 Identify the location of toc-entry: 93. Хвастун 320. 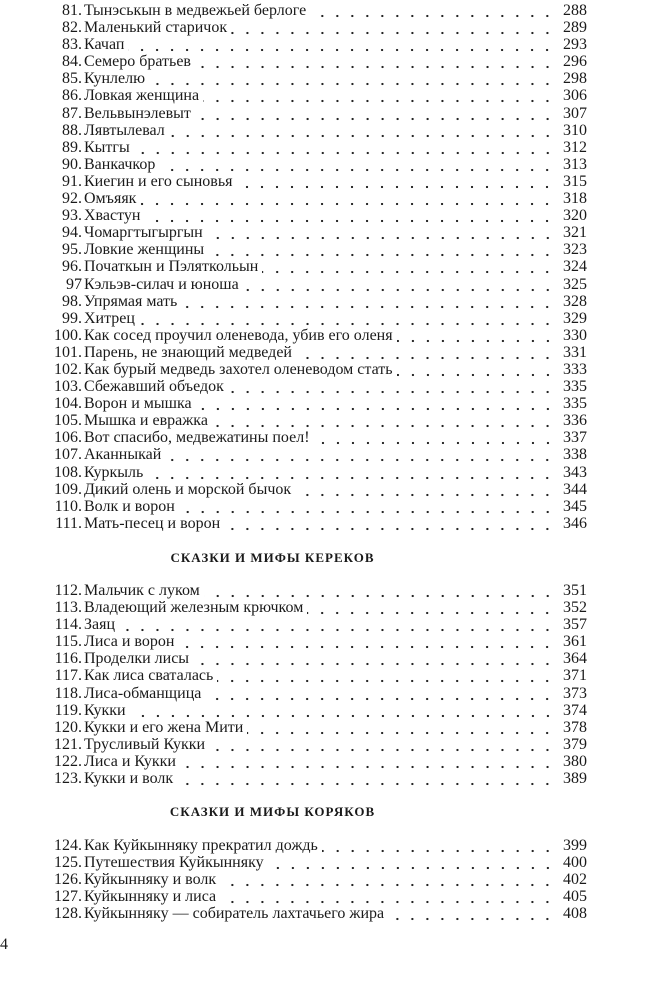
(322, 216).